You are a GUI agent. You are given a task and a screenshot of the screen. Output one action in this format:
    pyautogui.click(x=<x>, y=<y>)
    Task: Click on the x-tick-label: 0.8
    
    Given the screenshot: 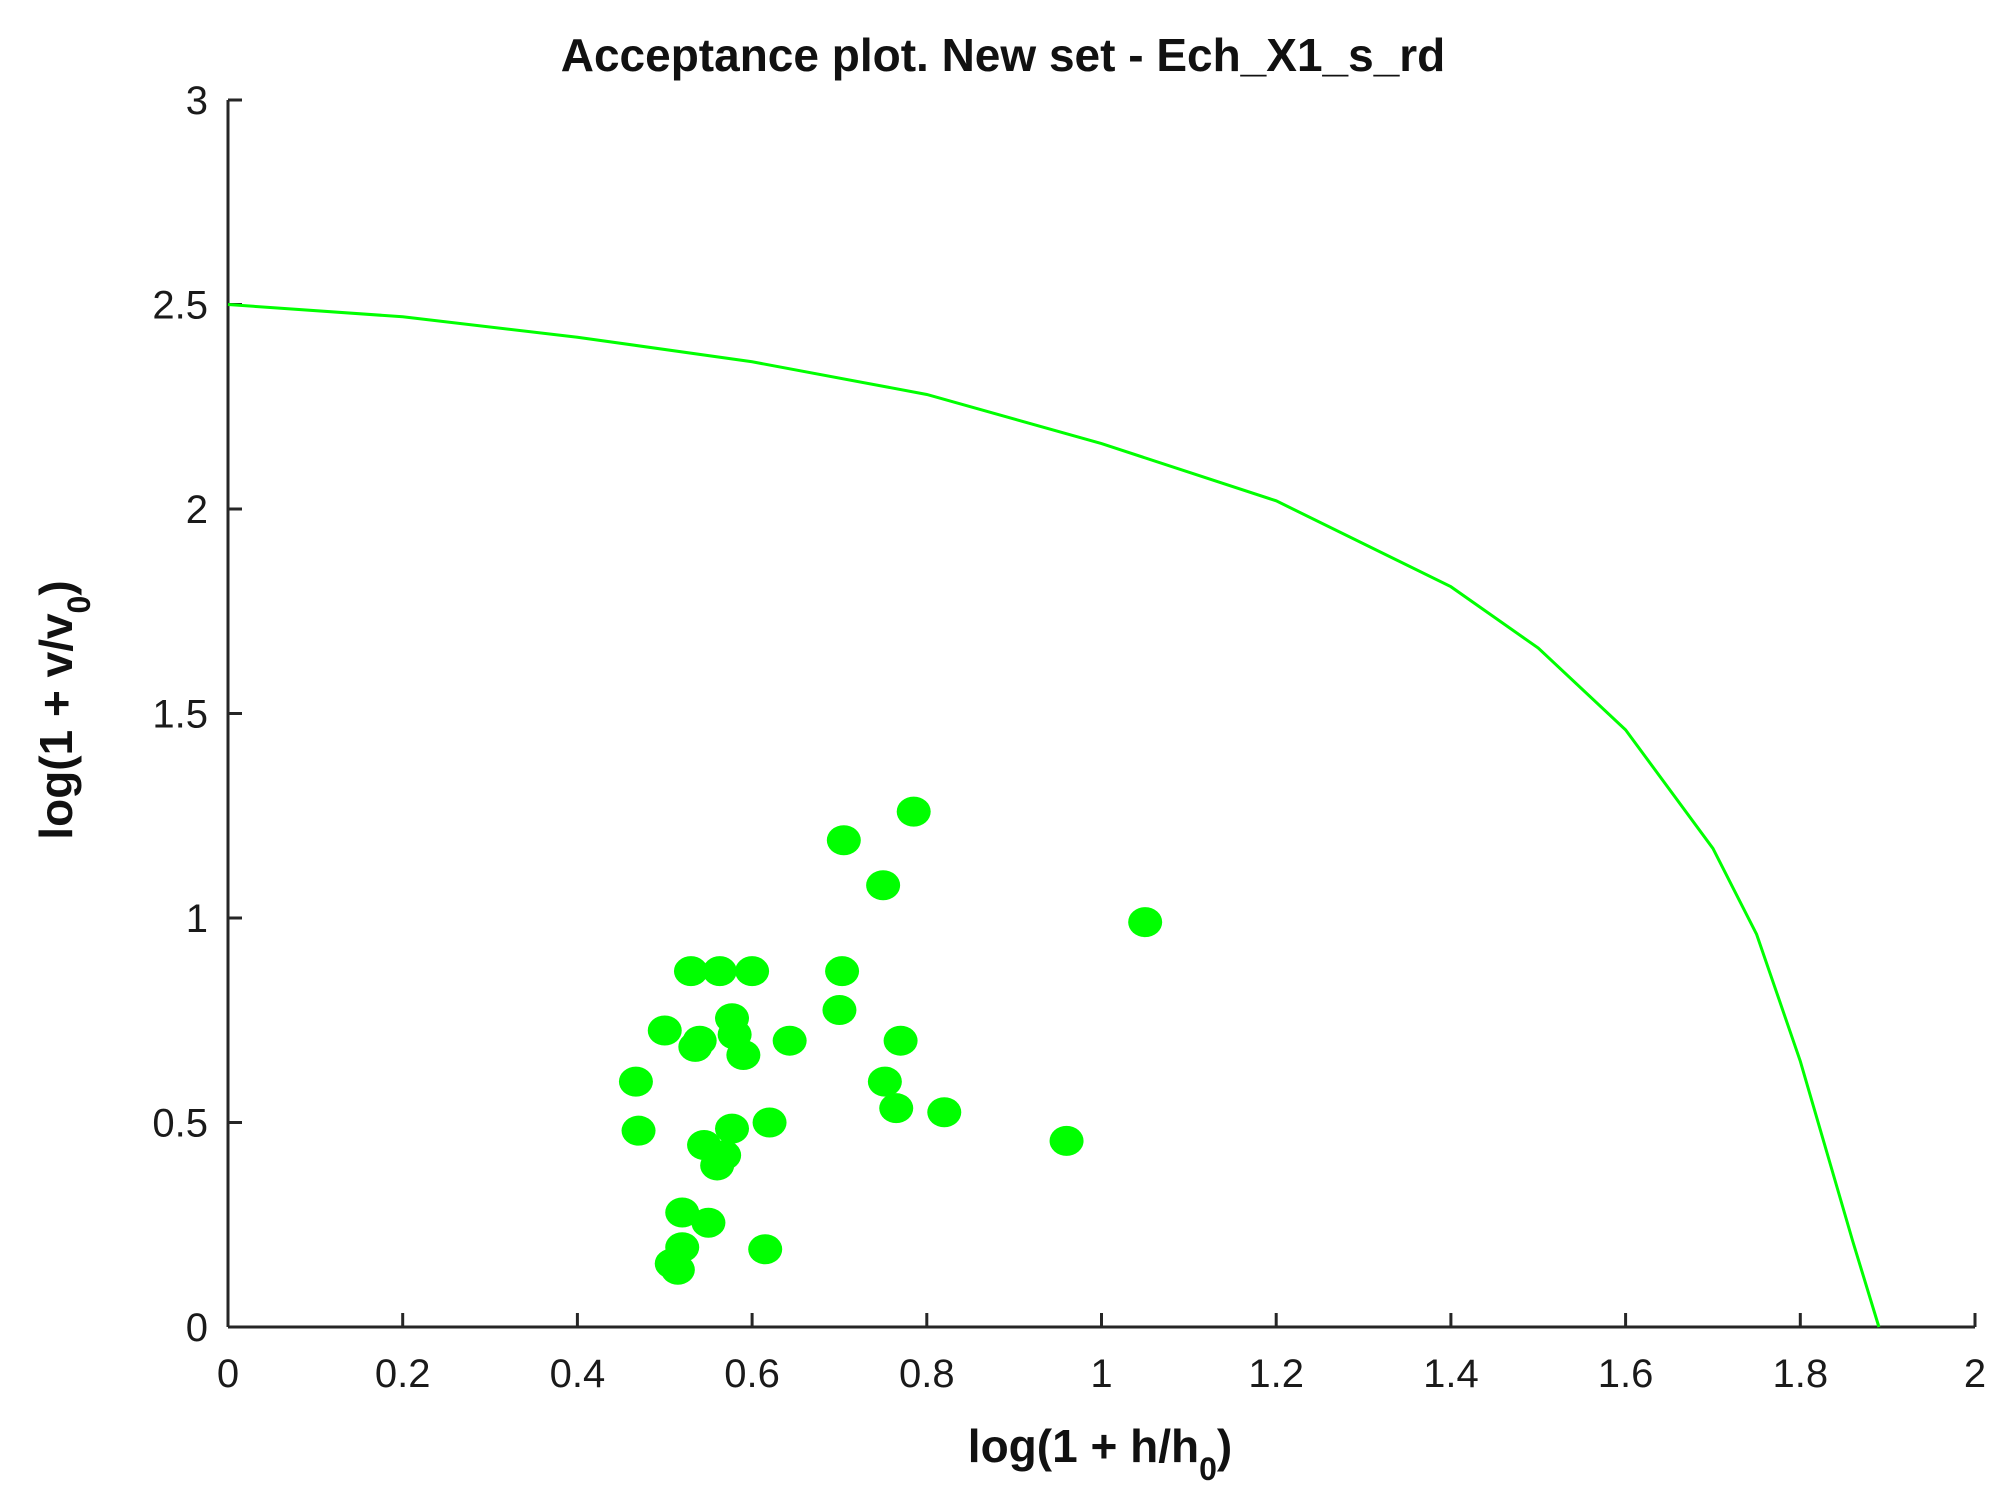 What is the action you would take?
    pyautogui.click(x=927, y=1374)
    